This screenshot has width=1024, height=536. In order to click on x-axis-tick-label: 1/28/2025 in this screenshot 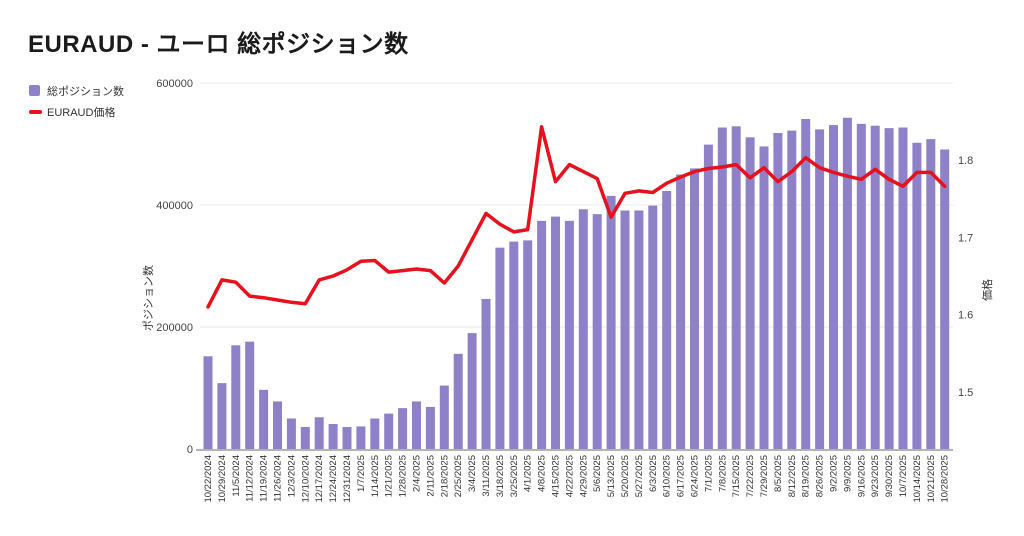, I will do `click(403, 476)`.